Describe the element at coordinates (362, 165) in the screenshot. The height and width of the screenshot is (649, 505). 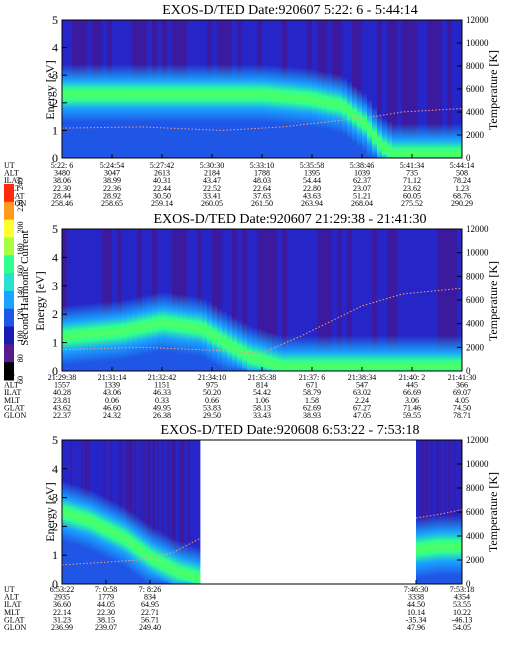
I see `orbit-row-value: 5:38:46` at that location.